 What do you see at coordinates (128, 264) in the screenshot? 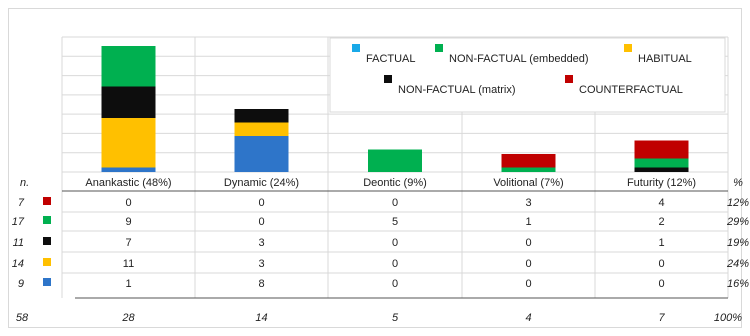
I see `table-cell: 11` at bounding box center [128, 264].